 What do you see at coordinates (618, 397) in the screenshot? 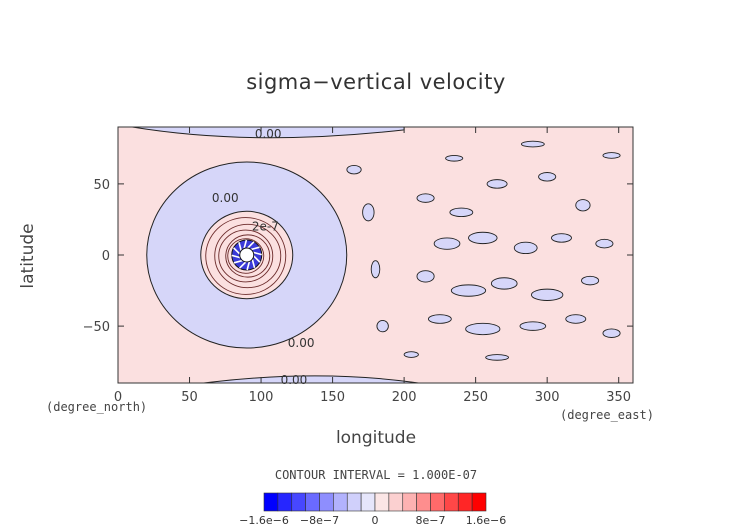
I see `x-tick-label: 350` at bounding box center [618, 397].